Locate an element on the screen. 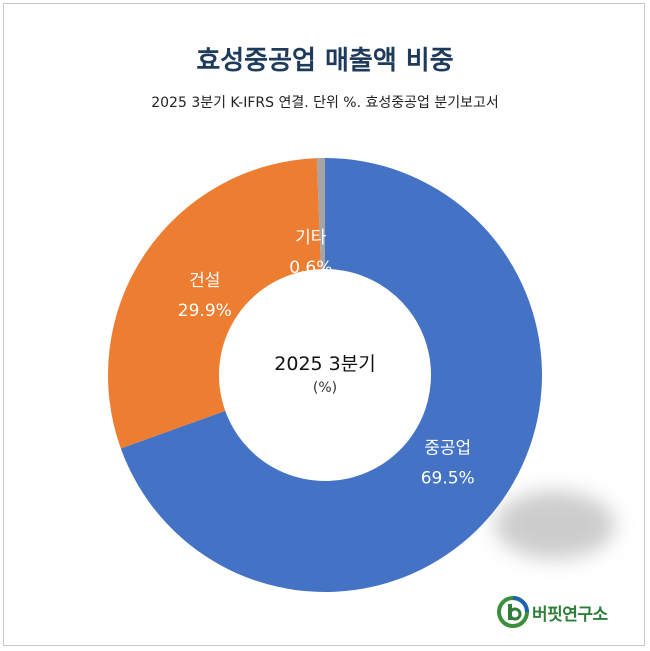 This screenshot has width=650, height=651. slice-value-label: 29.9% is located at coordinates (205, 311).